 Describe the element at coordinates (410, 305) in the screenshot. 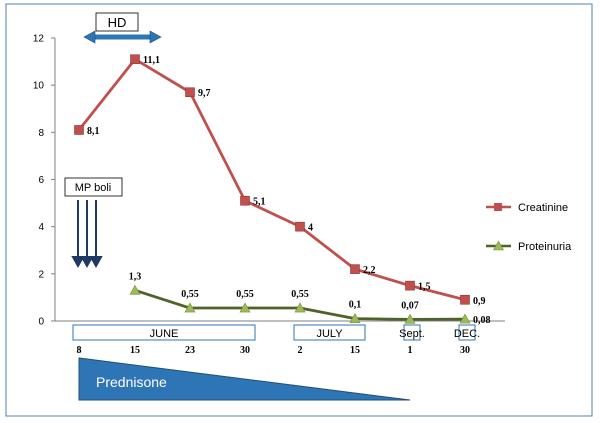

I see `proteinuria-data-label: 0,07` at that location.